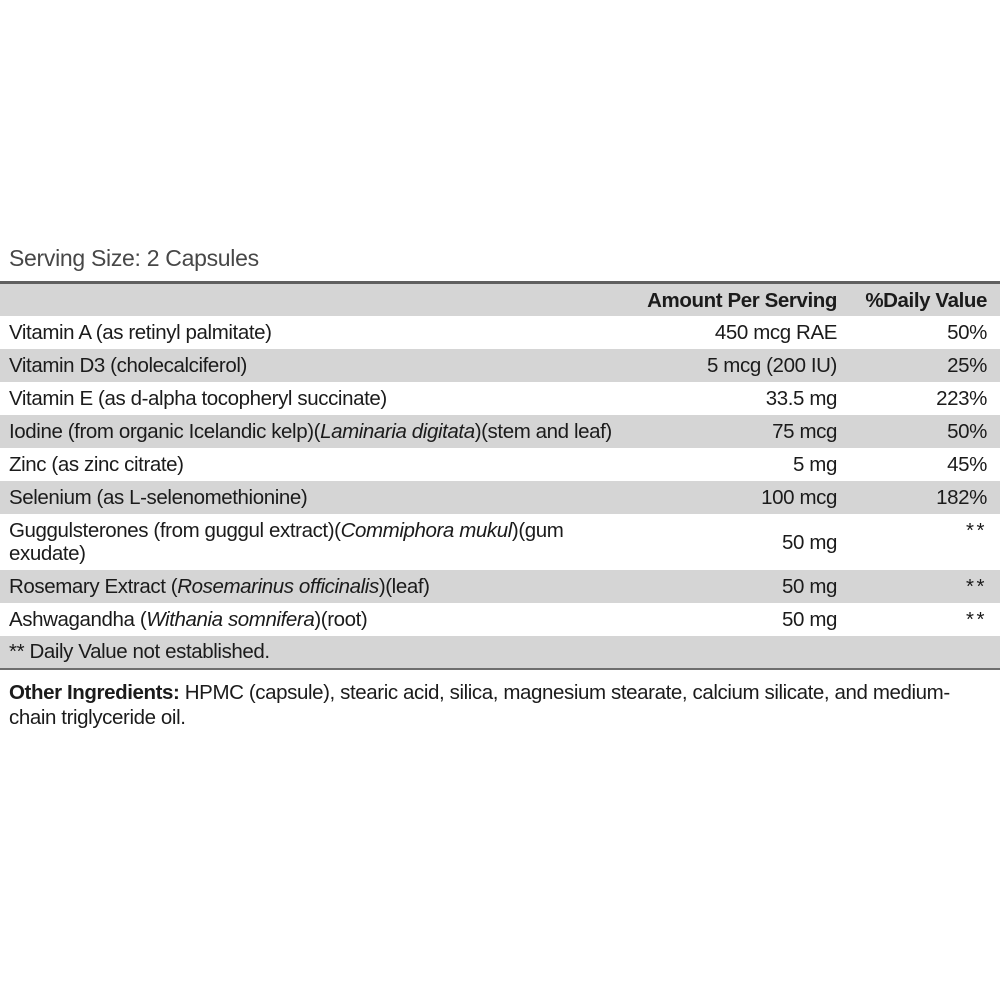  Describe the element at coordinates (93, 586) in the screenshot. I see `ingredient-name-text: Rosemary Extract (` at that location.